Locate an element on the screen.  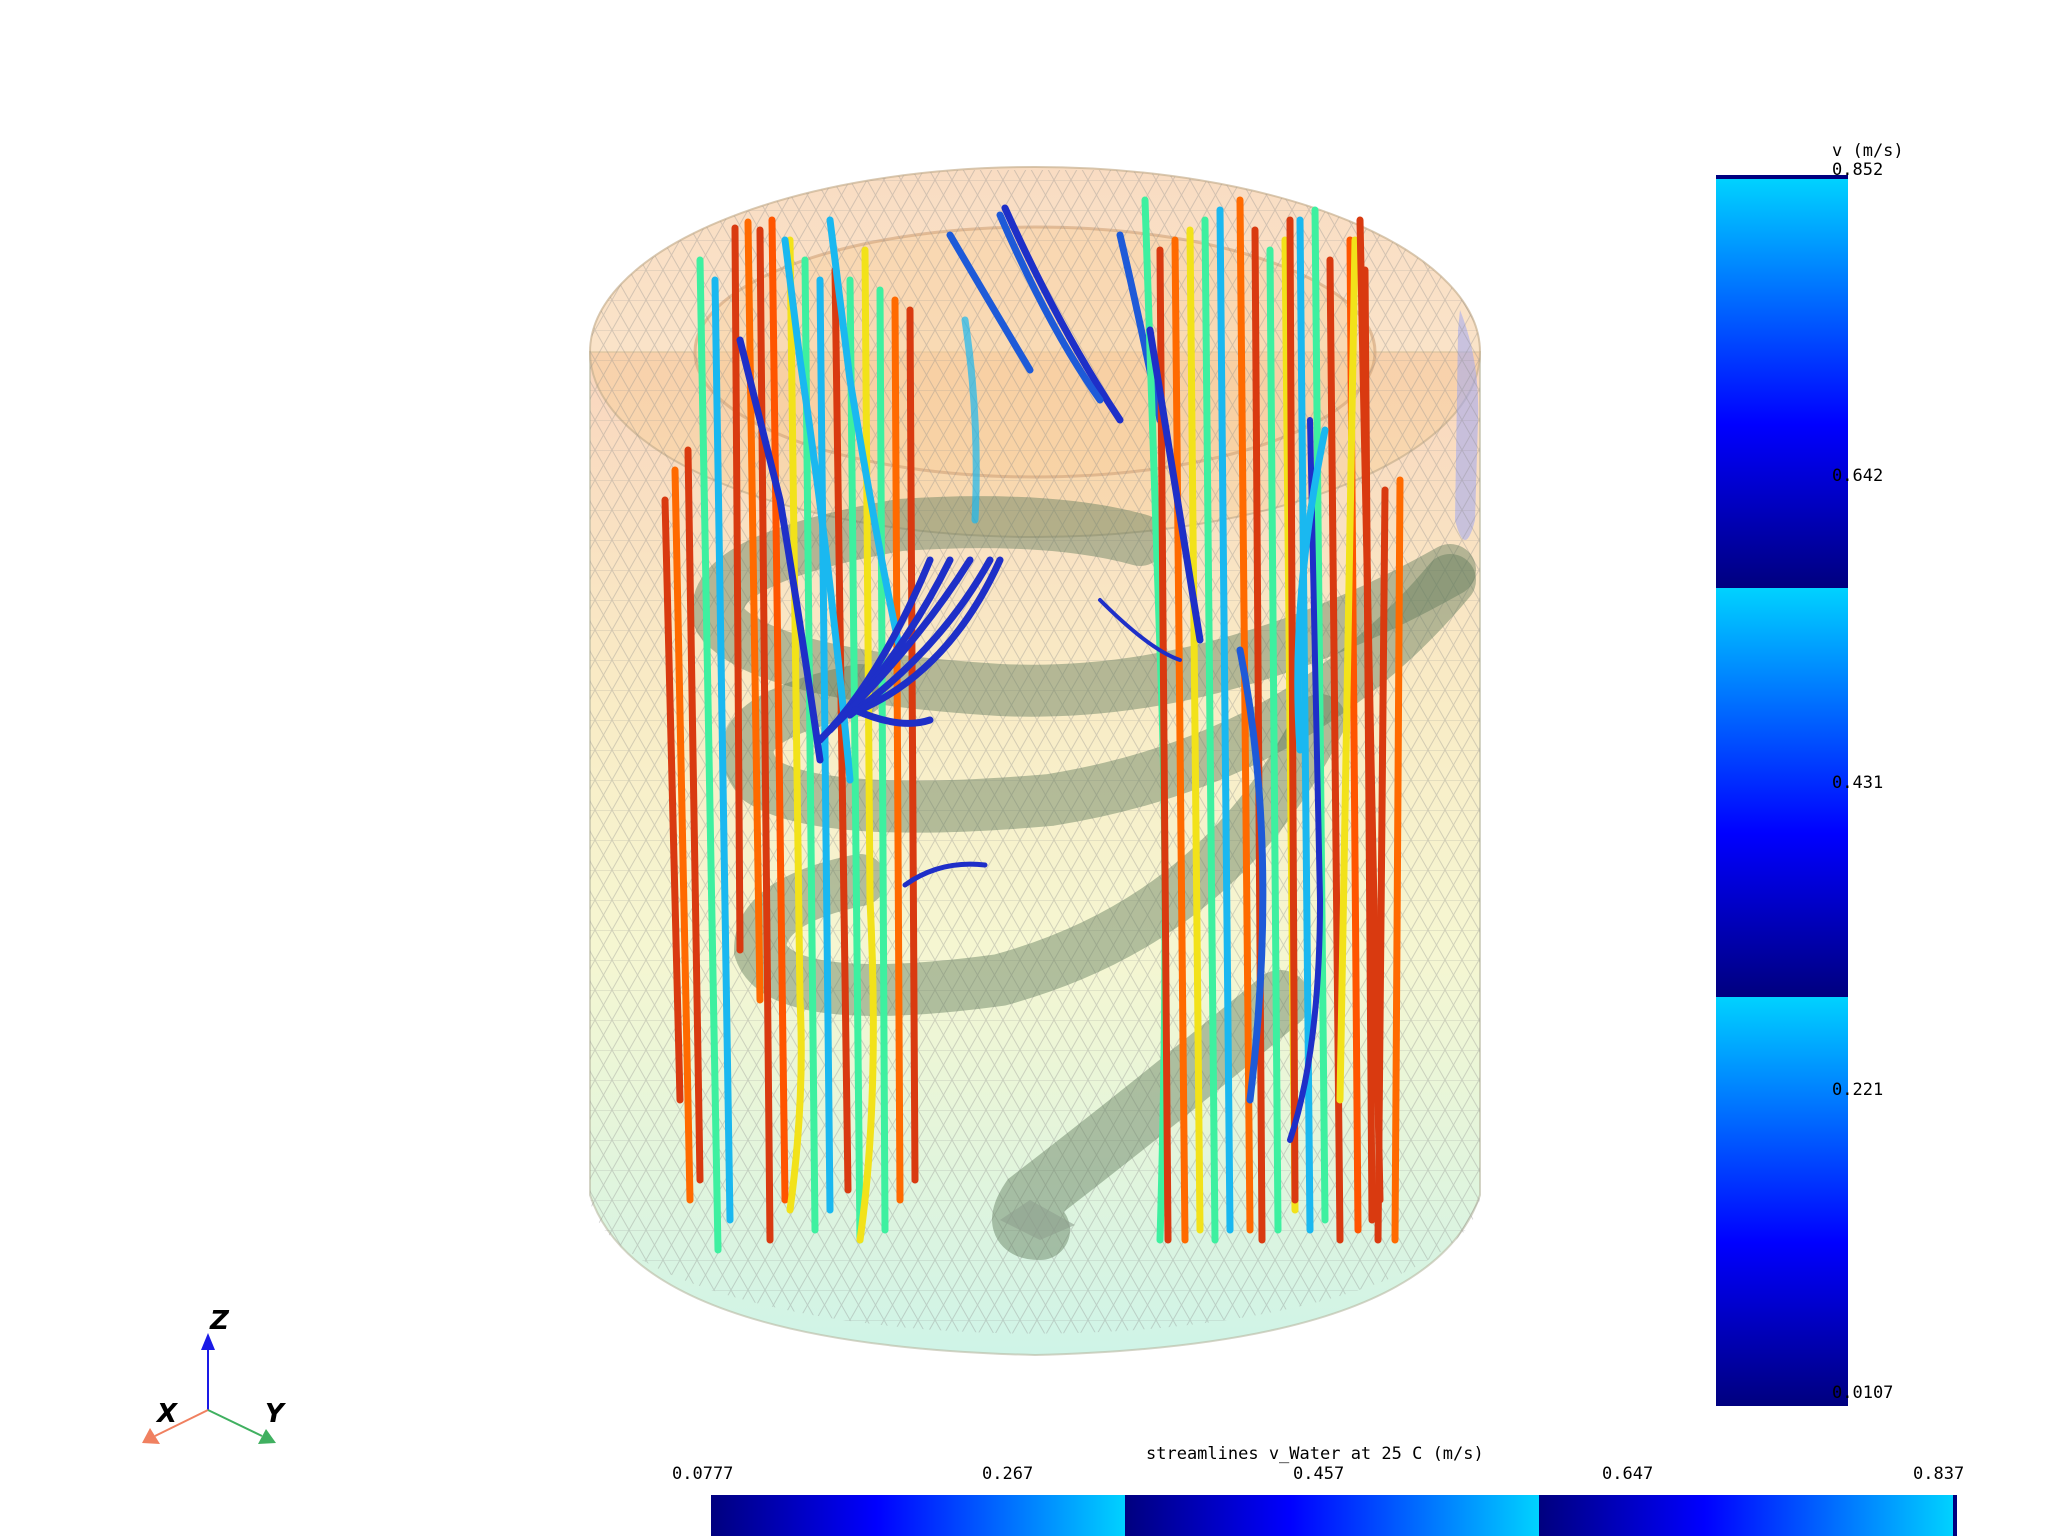
vertical-colorbar-tick: 0.221 is located at coordinates (1858, 1090).